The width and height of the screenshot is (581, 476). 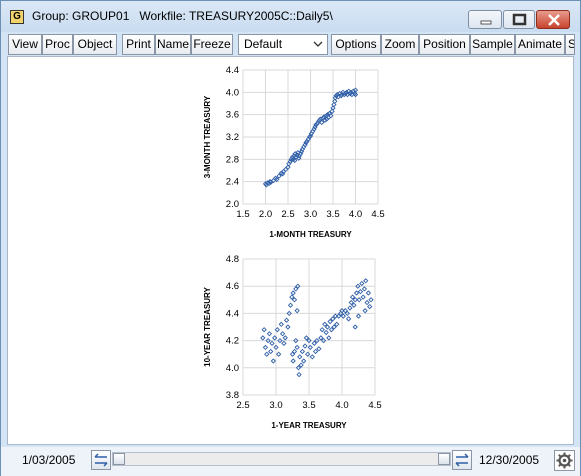 I want to click on close-button, so click(x=553, y=19).